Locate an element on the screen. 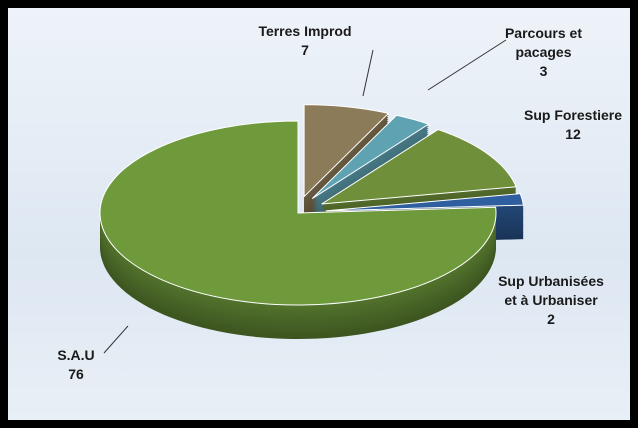  category-label: Parcours et pacages is located at coordinates (543, 42).